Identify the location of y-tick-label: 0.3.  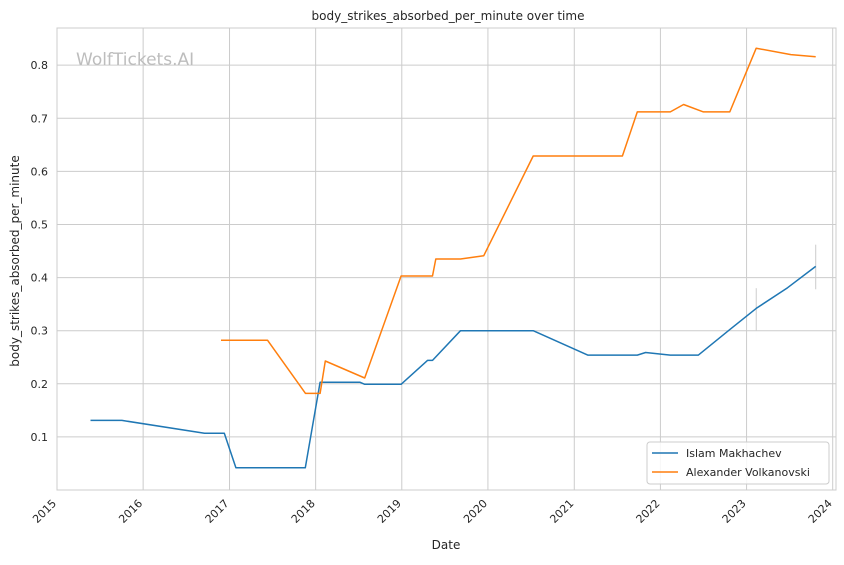
(40, 331).